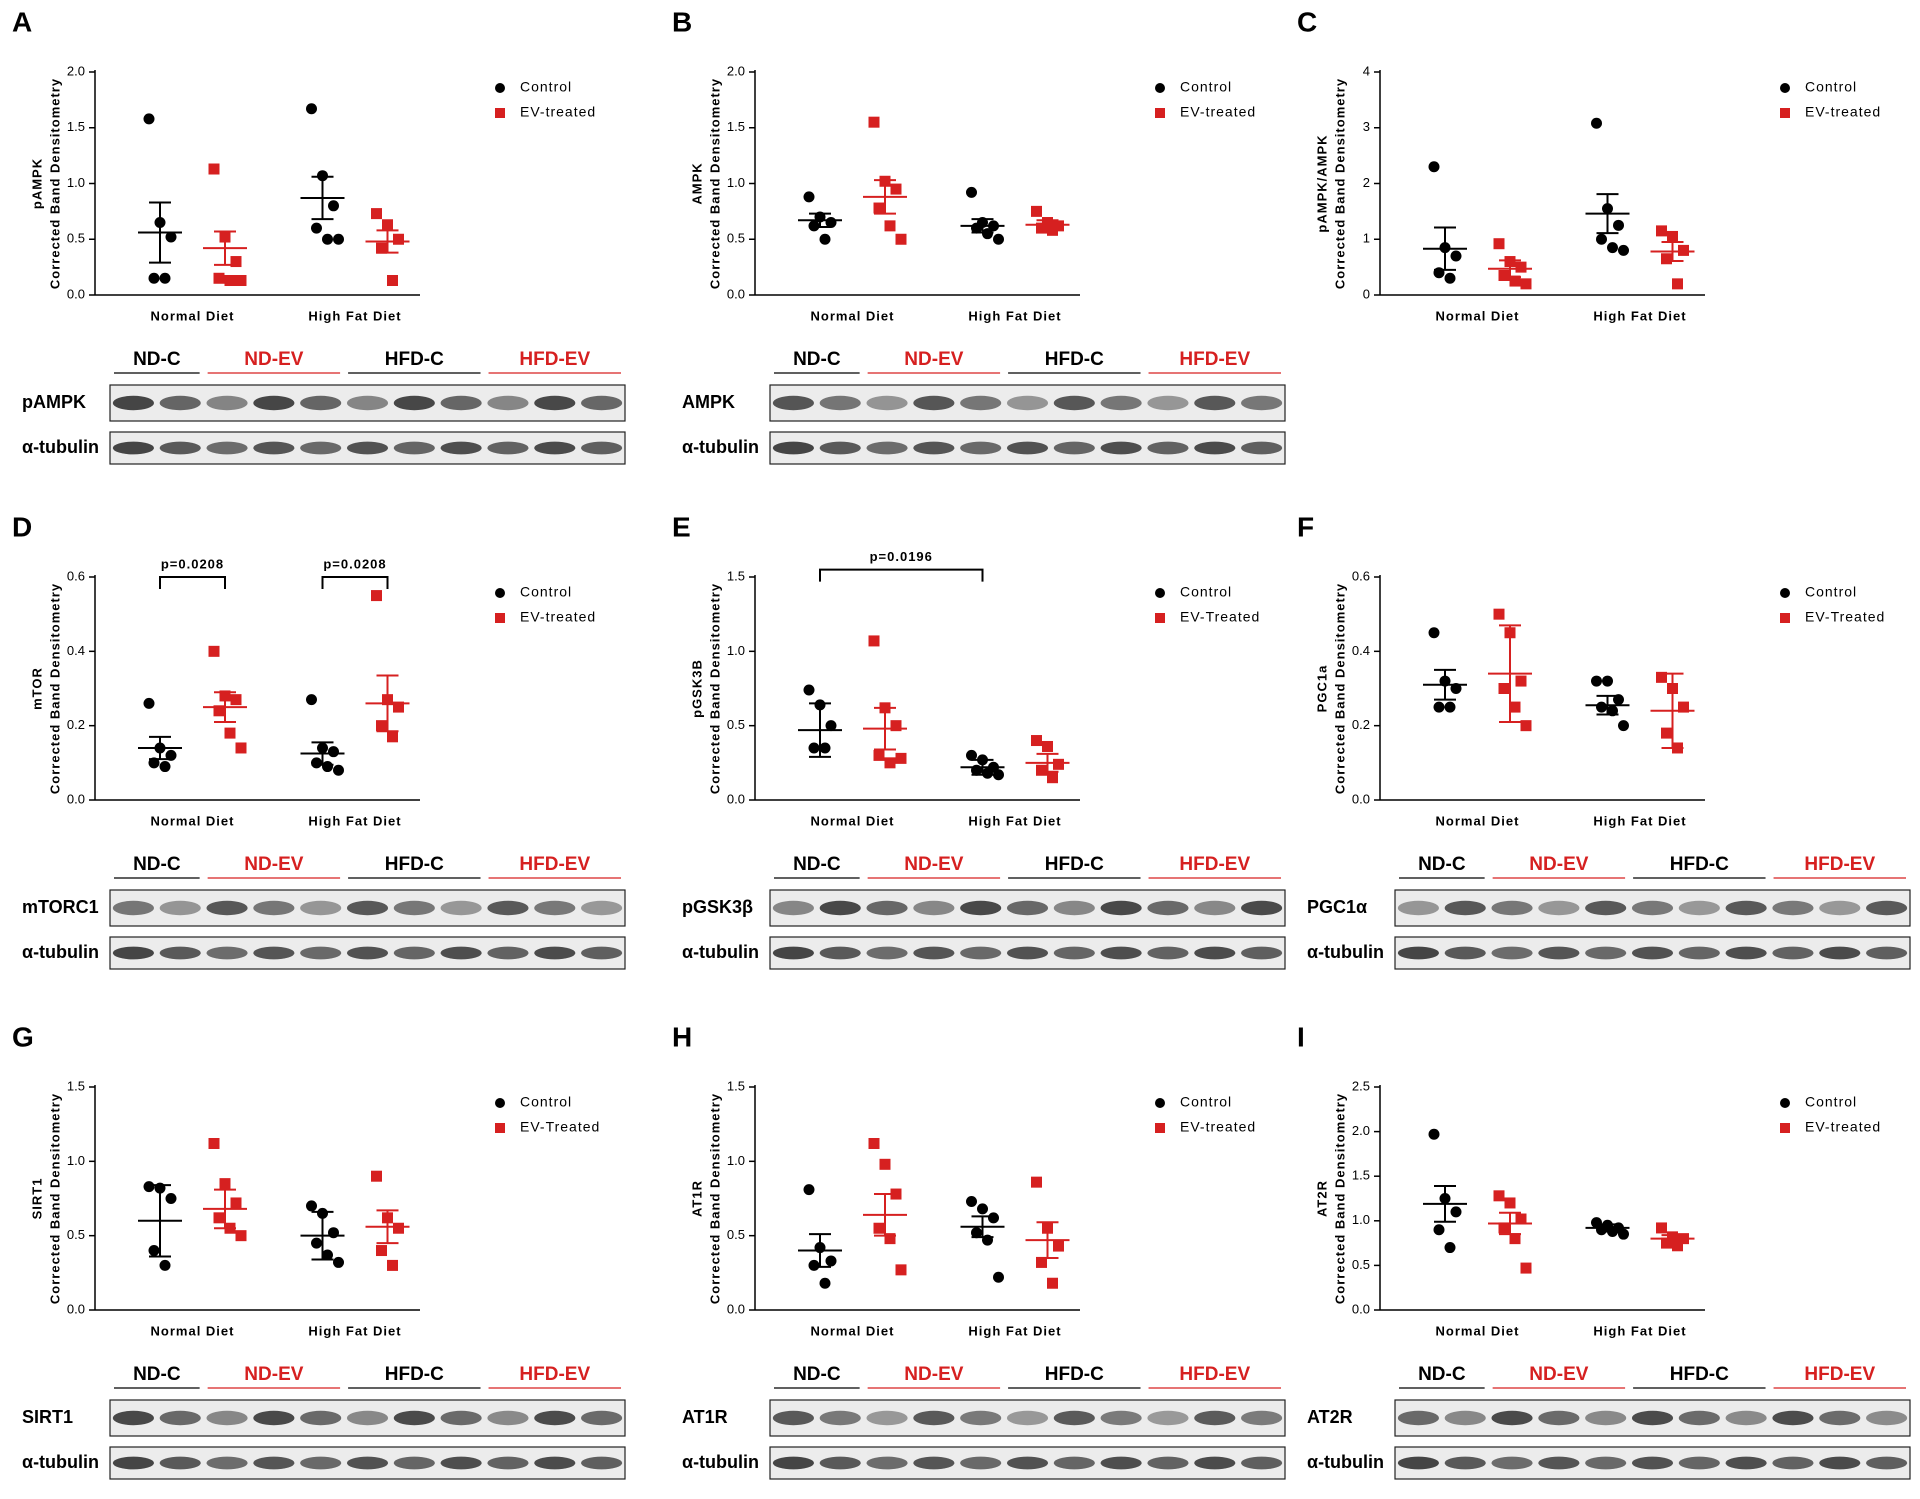 This screenshot has width=1920, height=1499. Describe the element at coordinates (736, 1234) in the screenshot. I see `y-tick-label: 0.5` at that location.